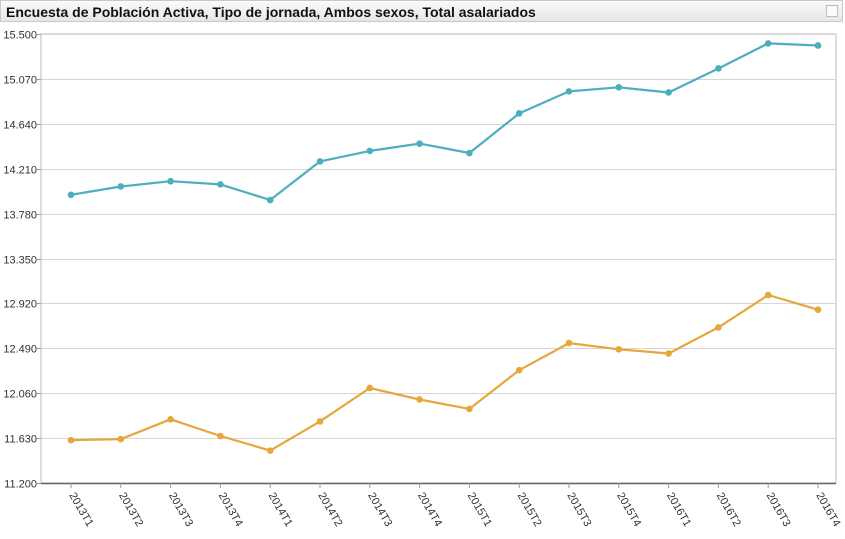 The width and height of the screenshot is (845, 539). I want to click on x-tick-label: 2016T1, so click(678, 510).